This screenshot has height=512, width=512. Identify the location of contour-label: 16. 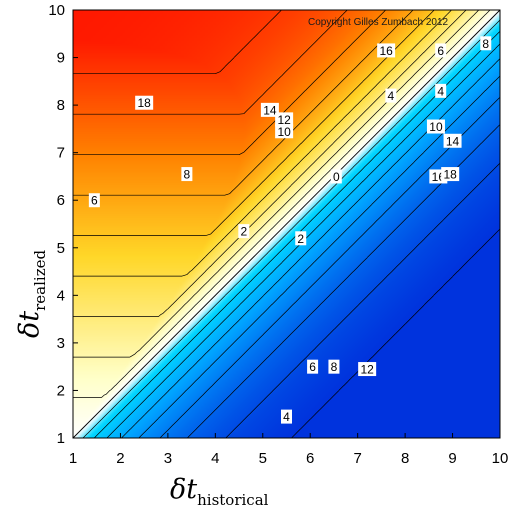
(386, 51).